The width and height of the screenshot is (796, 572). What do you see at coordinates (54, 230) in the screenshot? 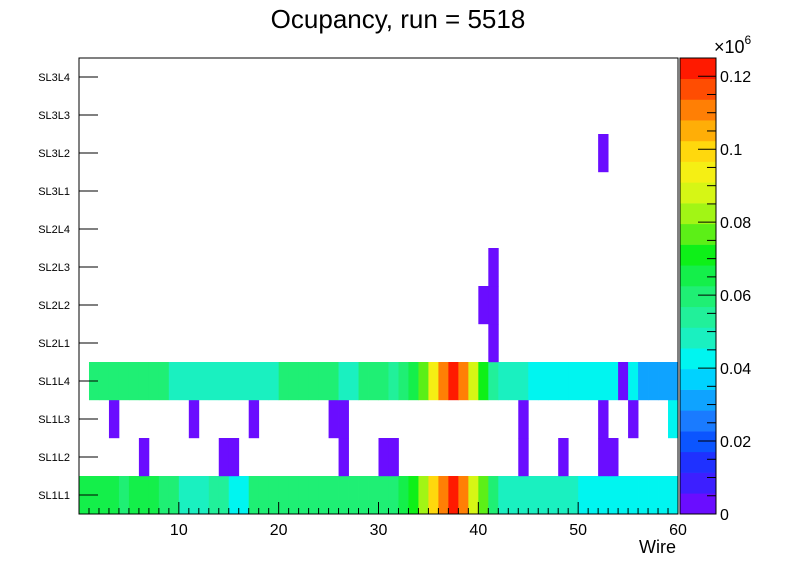
I see `y-category-label: SL2L4` at bounding box center [54, 230].